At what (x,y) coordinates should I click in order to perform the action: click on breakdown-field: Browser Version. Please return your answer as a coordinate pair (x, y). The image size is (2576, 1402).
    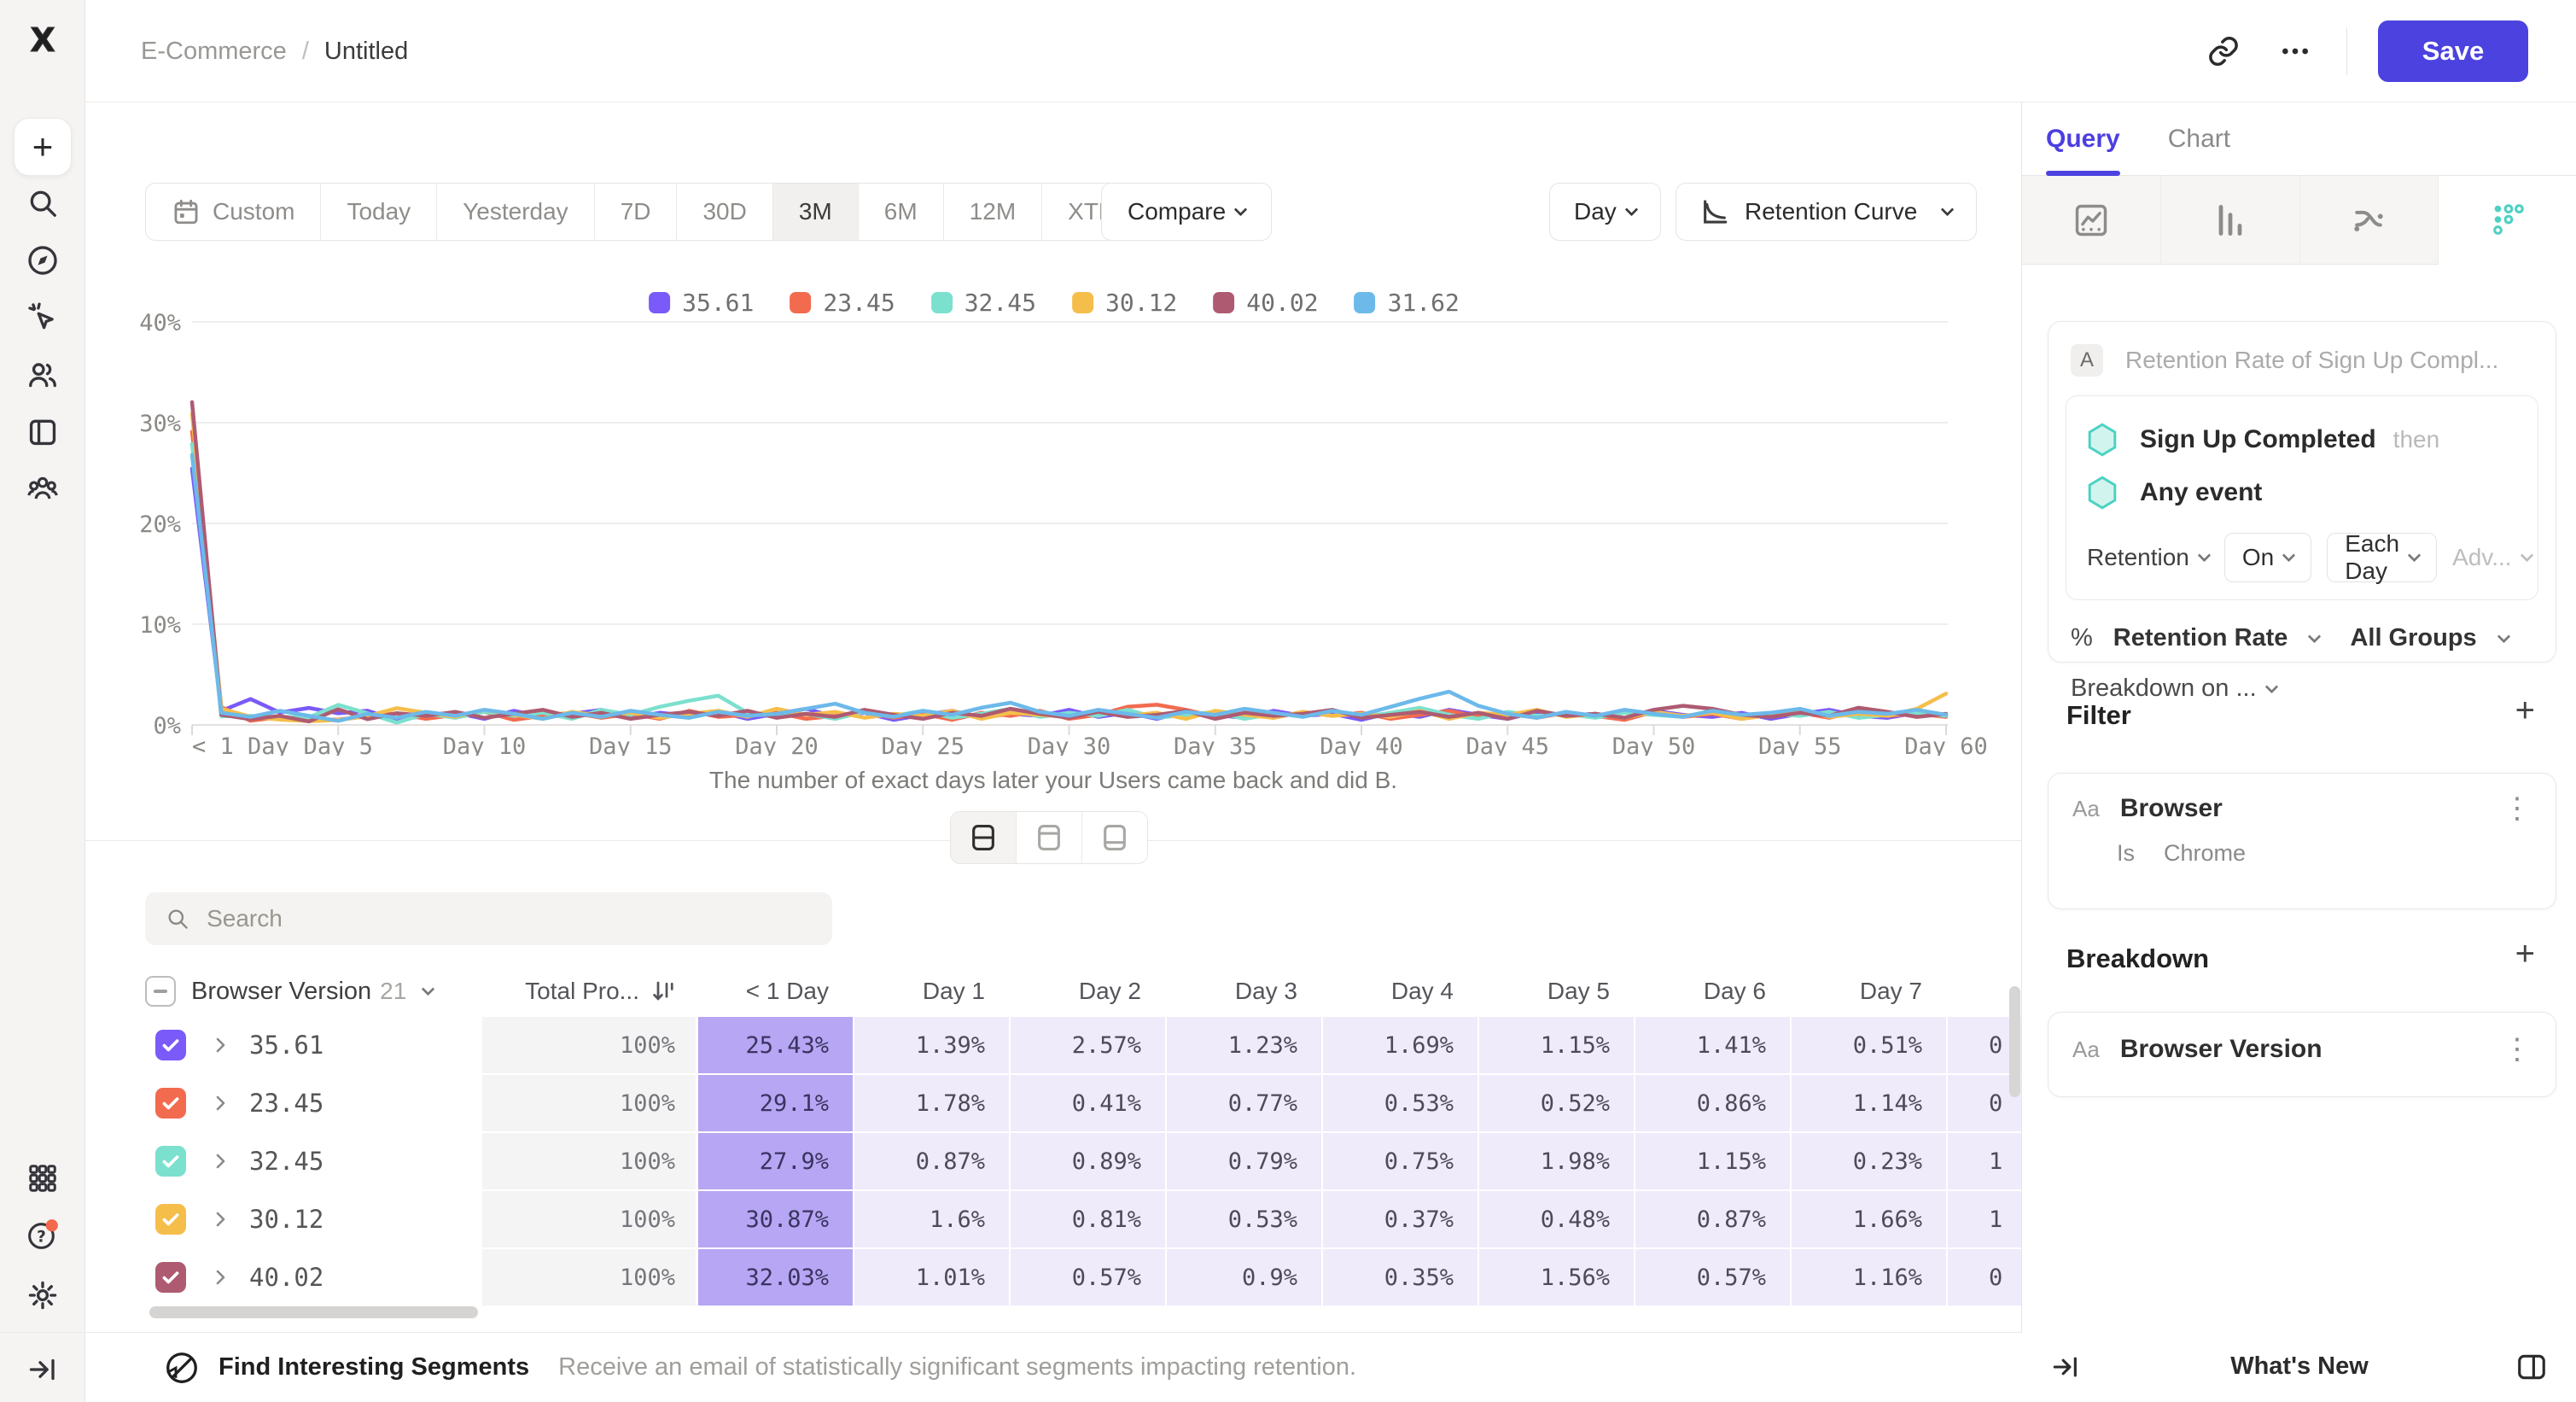
    Looking at the image, I should click on (2220, 1049).